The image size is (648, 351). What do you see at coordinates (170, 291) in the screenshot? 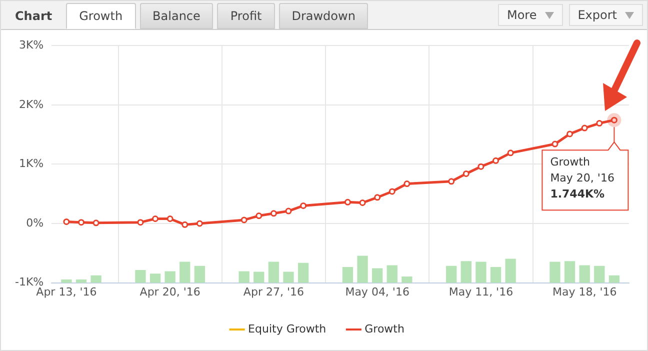
I see `x-tick-label: Apr 20, '16` at bounding box center [170, 291].